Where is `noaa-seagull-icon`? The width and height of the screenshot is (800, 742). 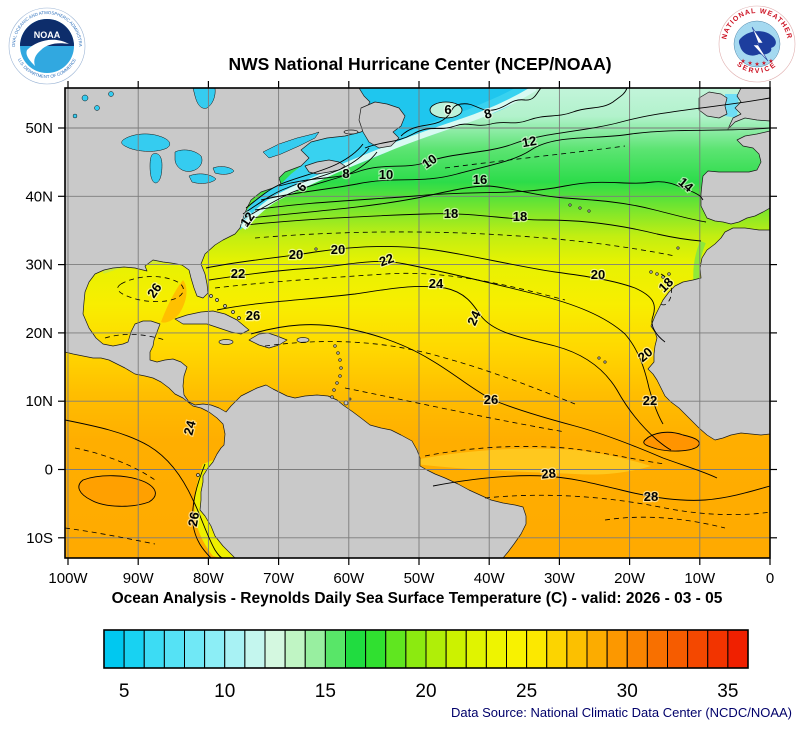
noaa-seagull-icon is located at coordinates (47, 52).